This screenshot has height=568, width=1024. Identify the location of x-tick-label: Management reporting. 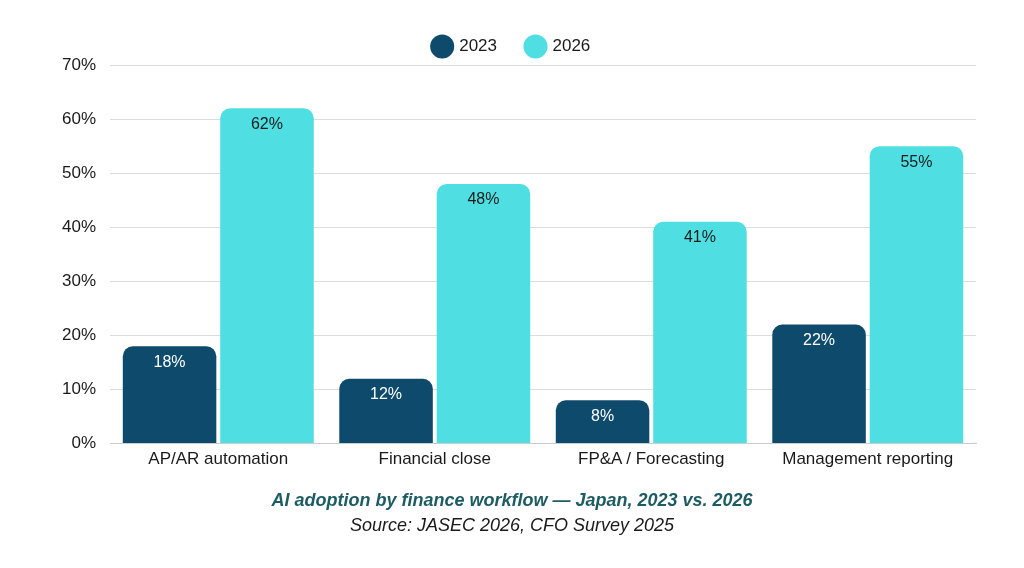
(868, 459).